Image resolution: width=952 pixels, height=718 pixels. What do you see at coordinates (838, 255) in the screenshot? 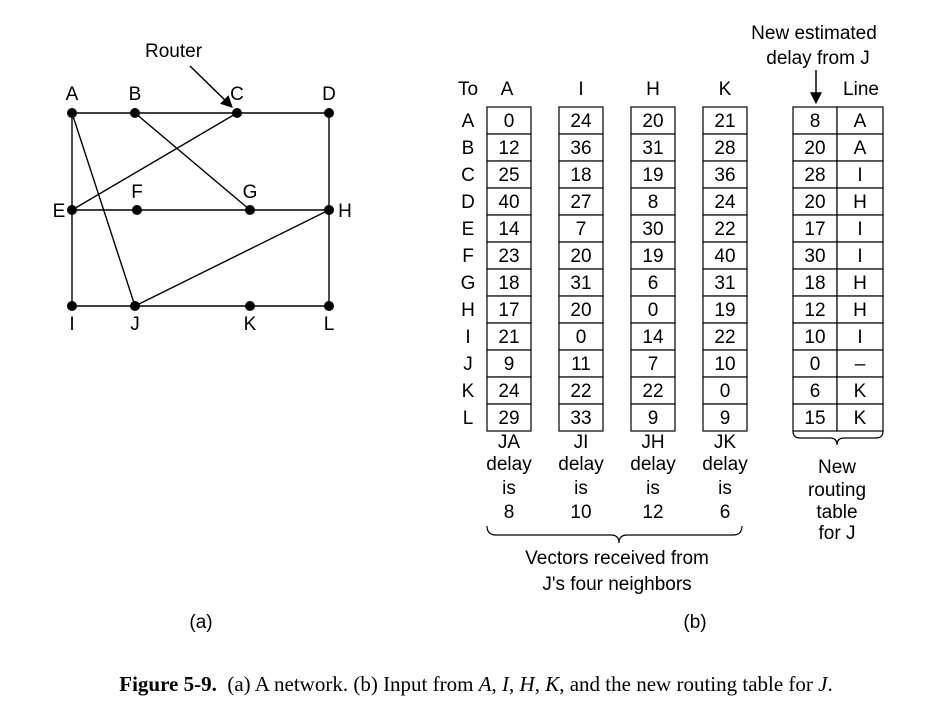
I see `routing-row: 30 I` at bounding box center [838, 255].